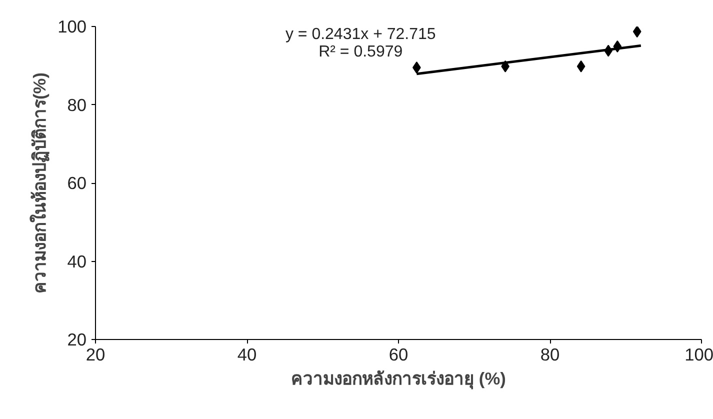  I want to click on y-axis-title: ความงอกในห้องปฏิบัติการ(%), so click(39, 183).